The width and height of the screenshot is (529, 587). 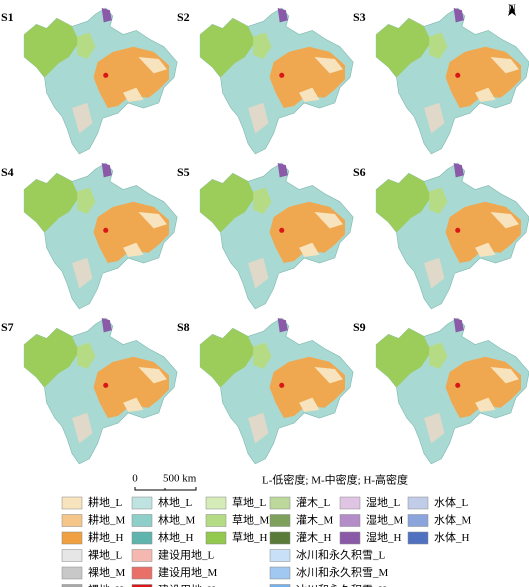 What do you see at coordinates (135, 479) in the screenshot?
I see `scale-start: 0` at bounding box center [135, 479].